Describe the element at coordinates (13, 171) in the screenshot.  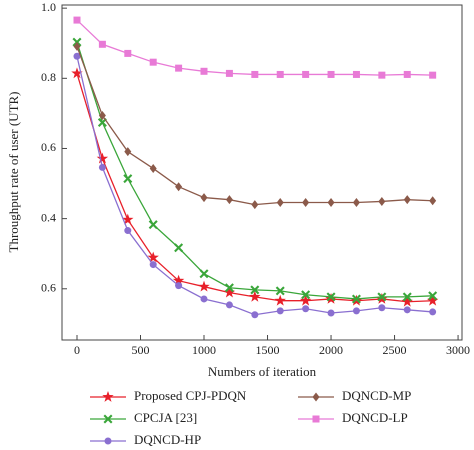
I see `y-axis-label: Throughput rate of user (UTR)` at that location.